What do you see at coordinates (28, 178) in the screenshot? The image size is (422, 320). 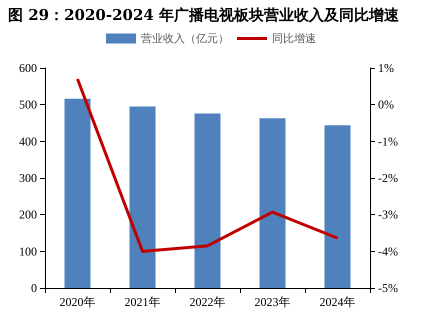 I see `y-tick-label: 300` at bounding box center [28, 178].